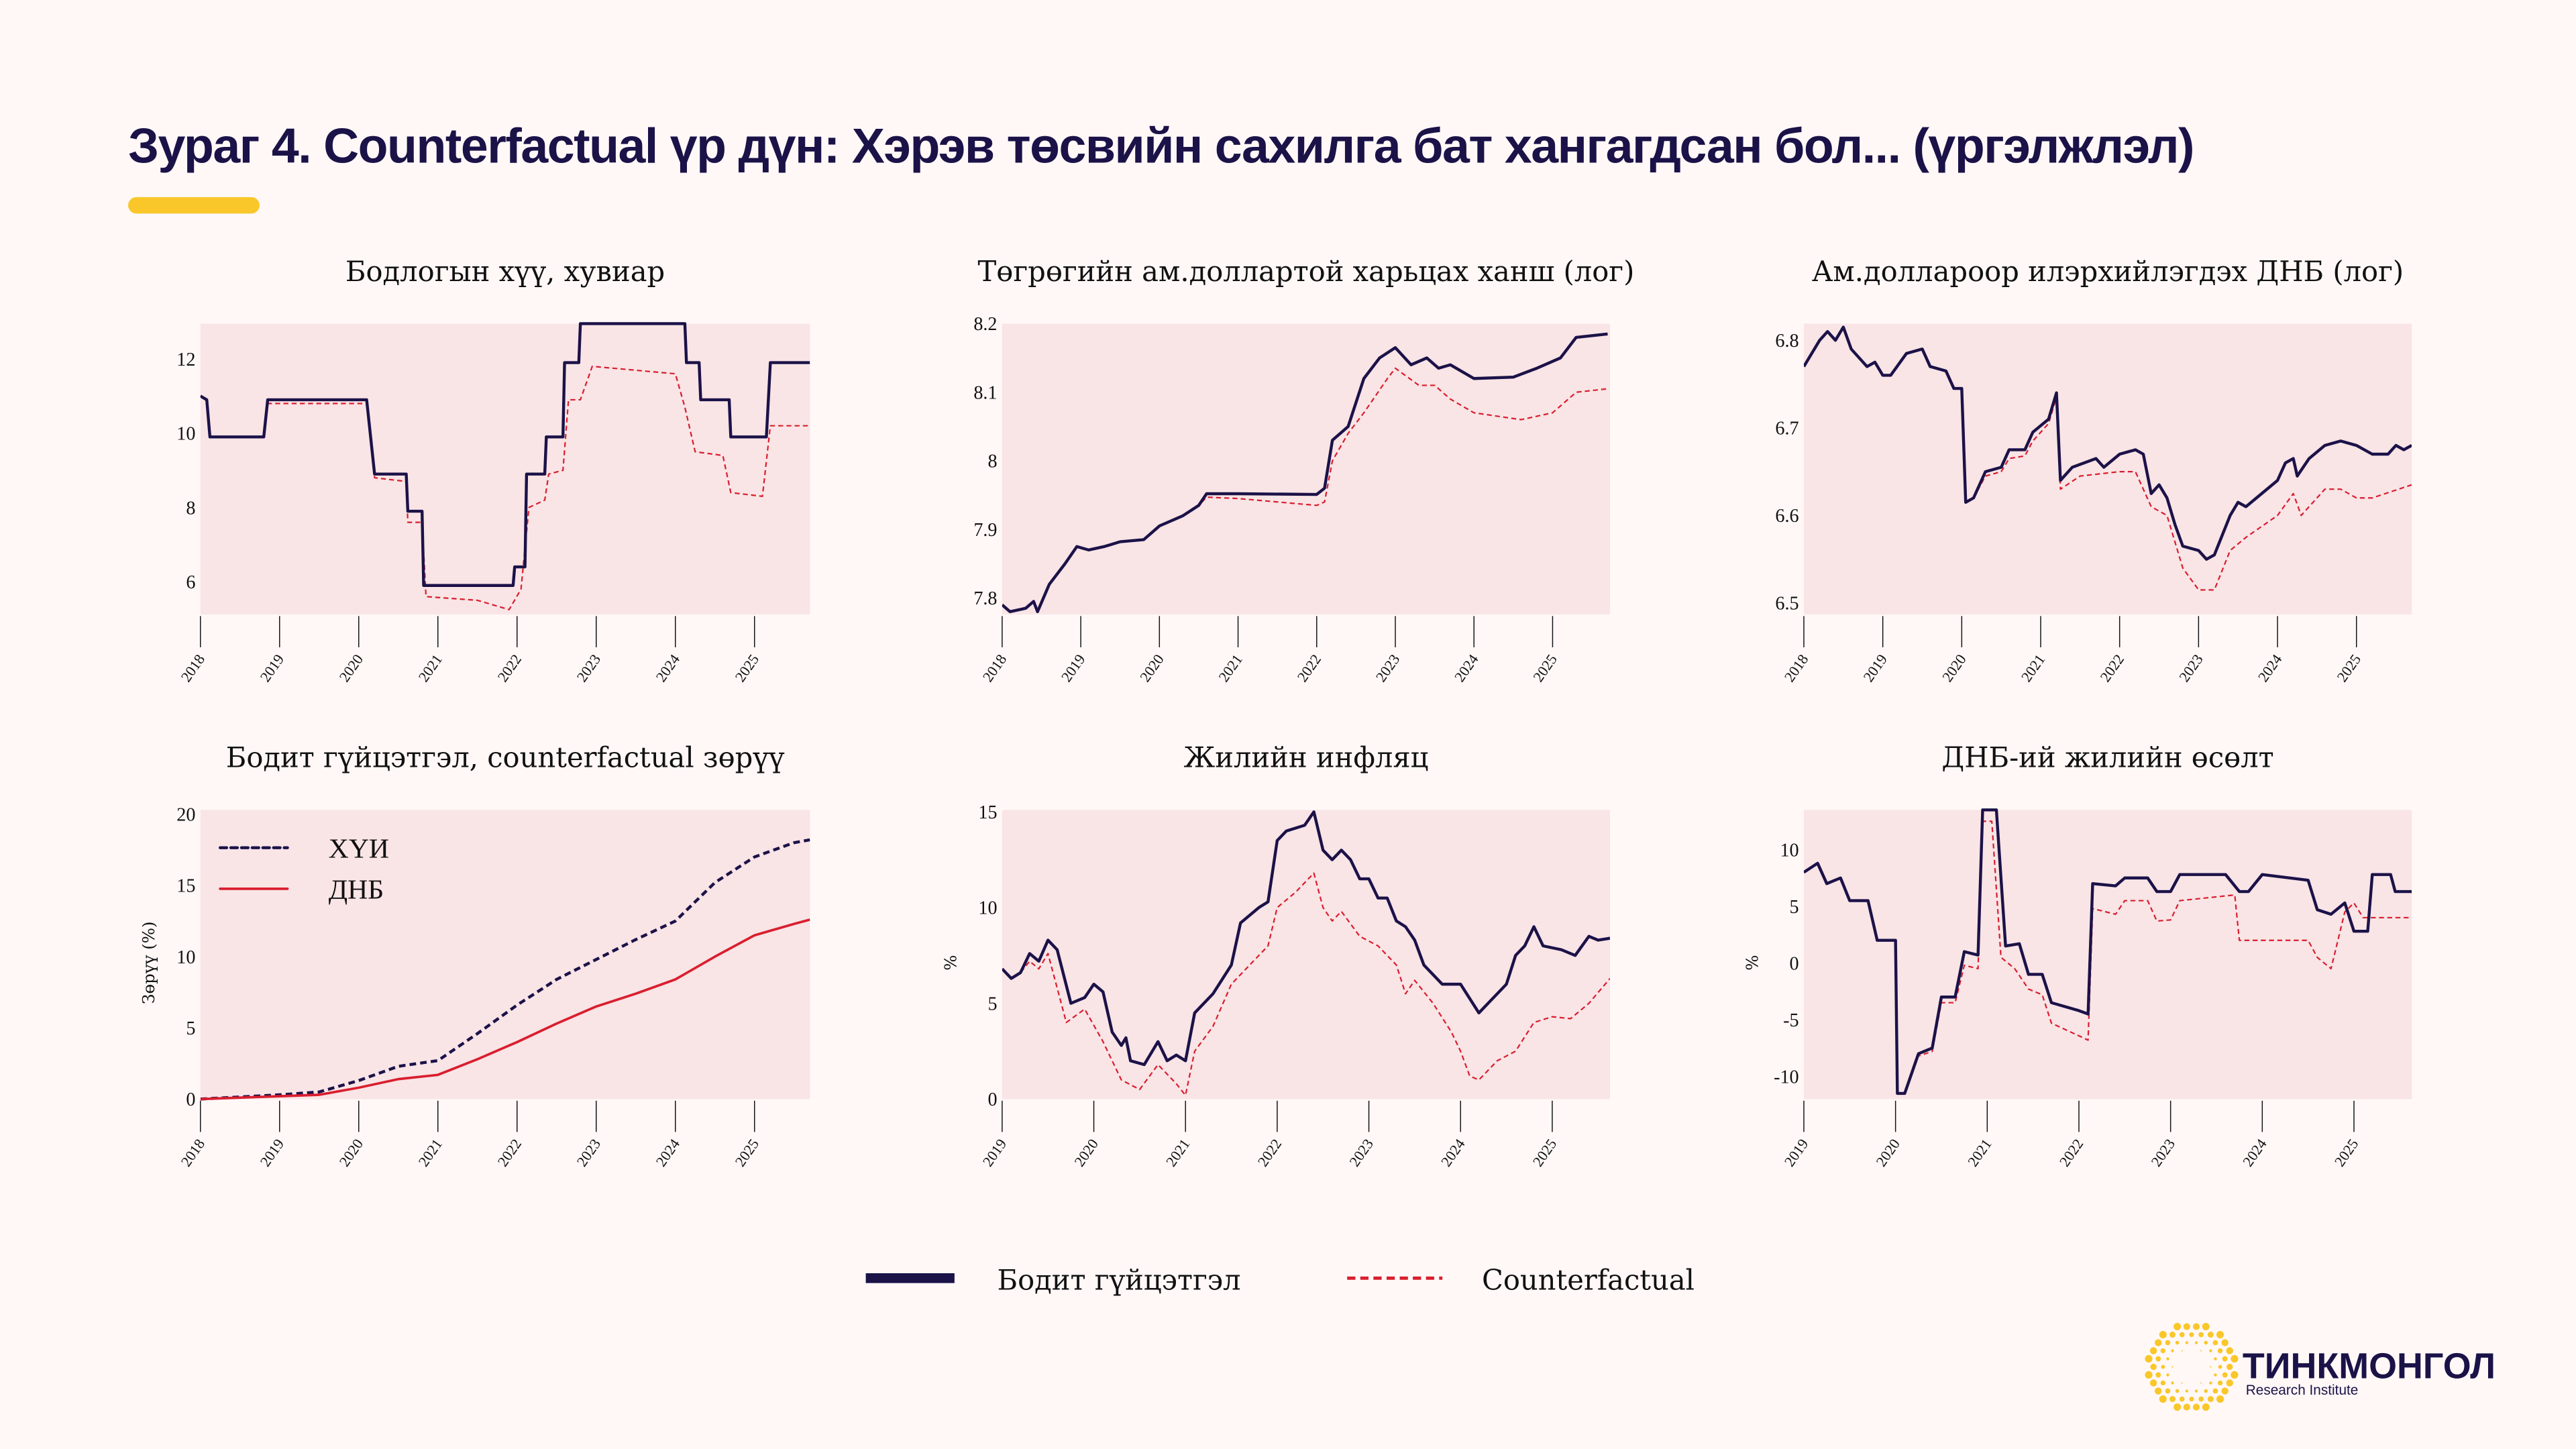 Image resolution: width=2576 pixels, height=1449 pixels. I want to click on y-tick-label: 8, so click(190, 508).